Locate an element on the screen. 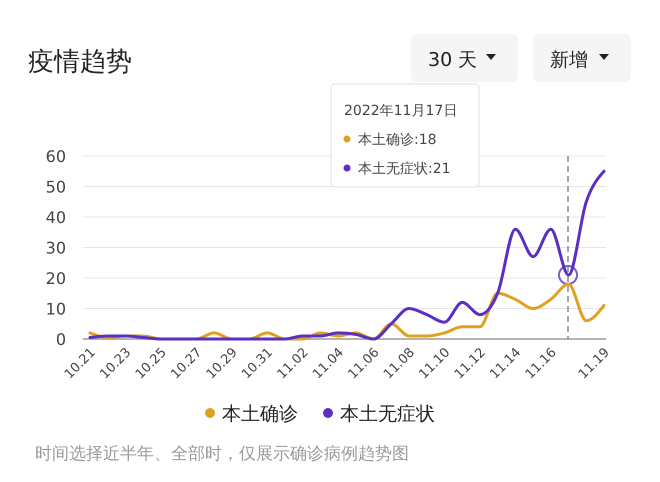 This screenshot has width=660, height=482. chart-title: 疫情趋势 is located at coordinates (80, 62).